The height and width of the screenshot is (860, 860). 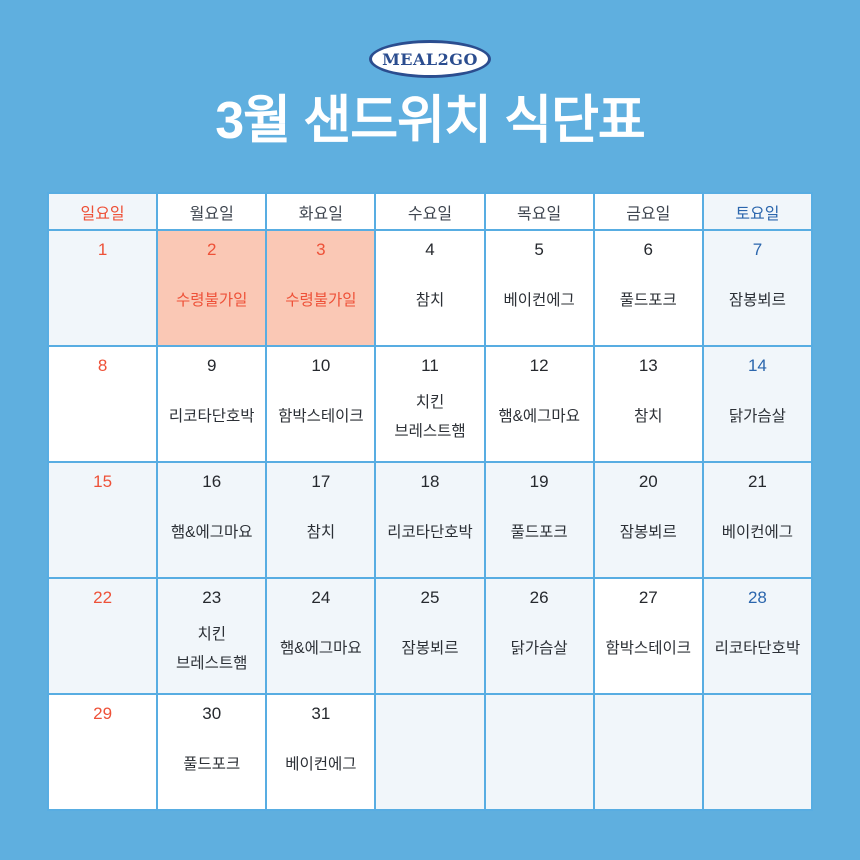 I want to click on calendar-cell: 13 참치, so click(x=648, y=404).